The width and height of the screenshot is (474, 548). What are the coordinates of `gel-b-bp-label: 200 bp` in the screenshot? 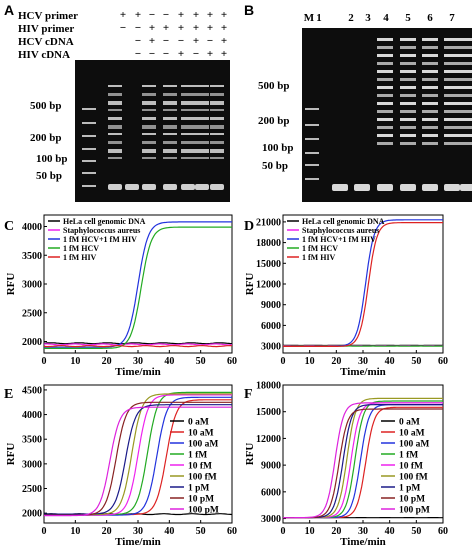 It's located at (274, 121).